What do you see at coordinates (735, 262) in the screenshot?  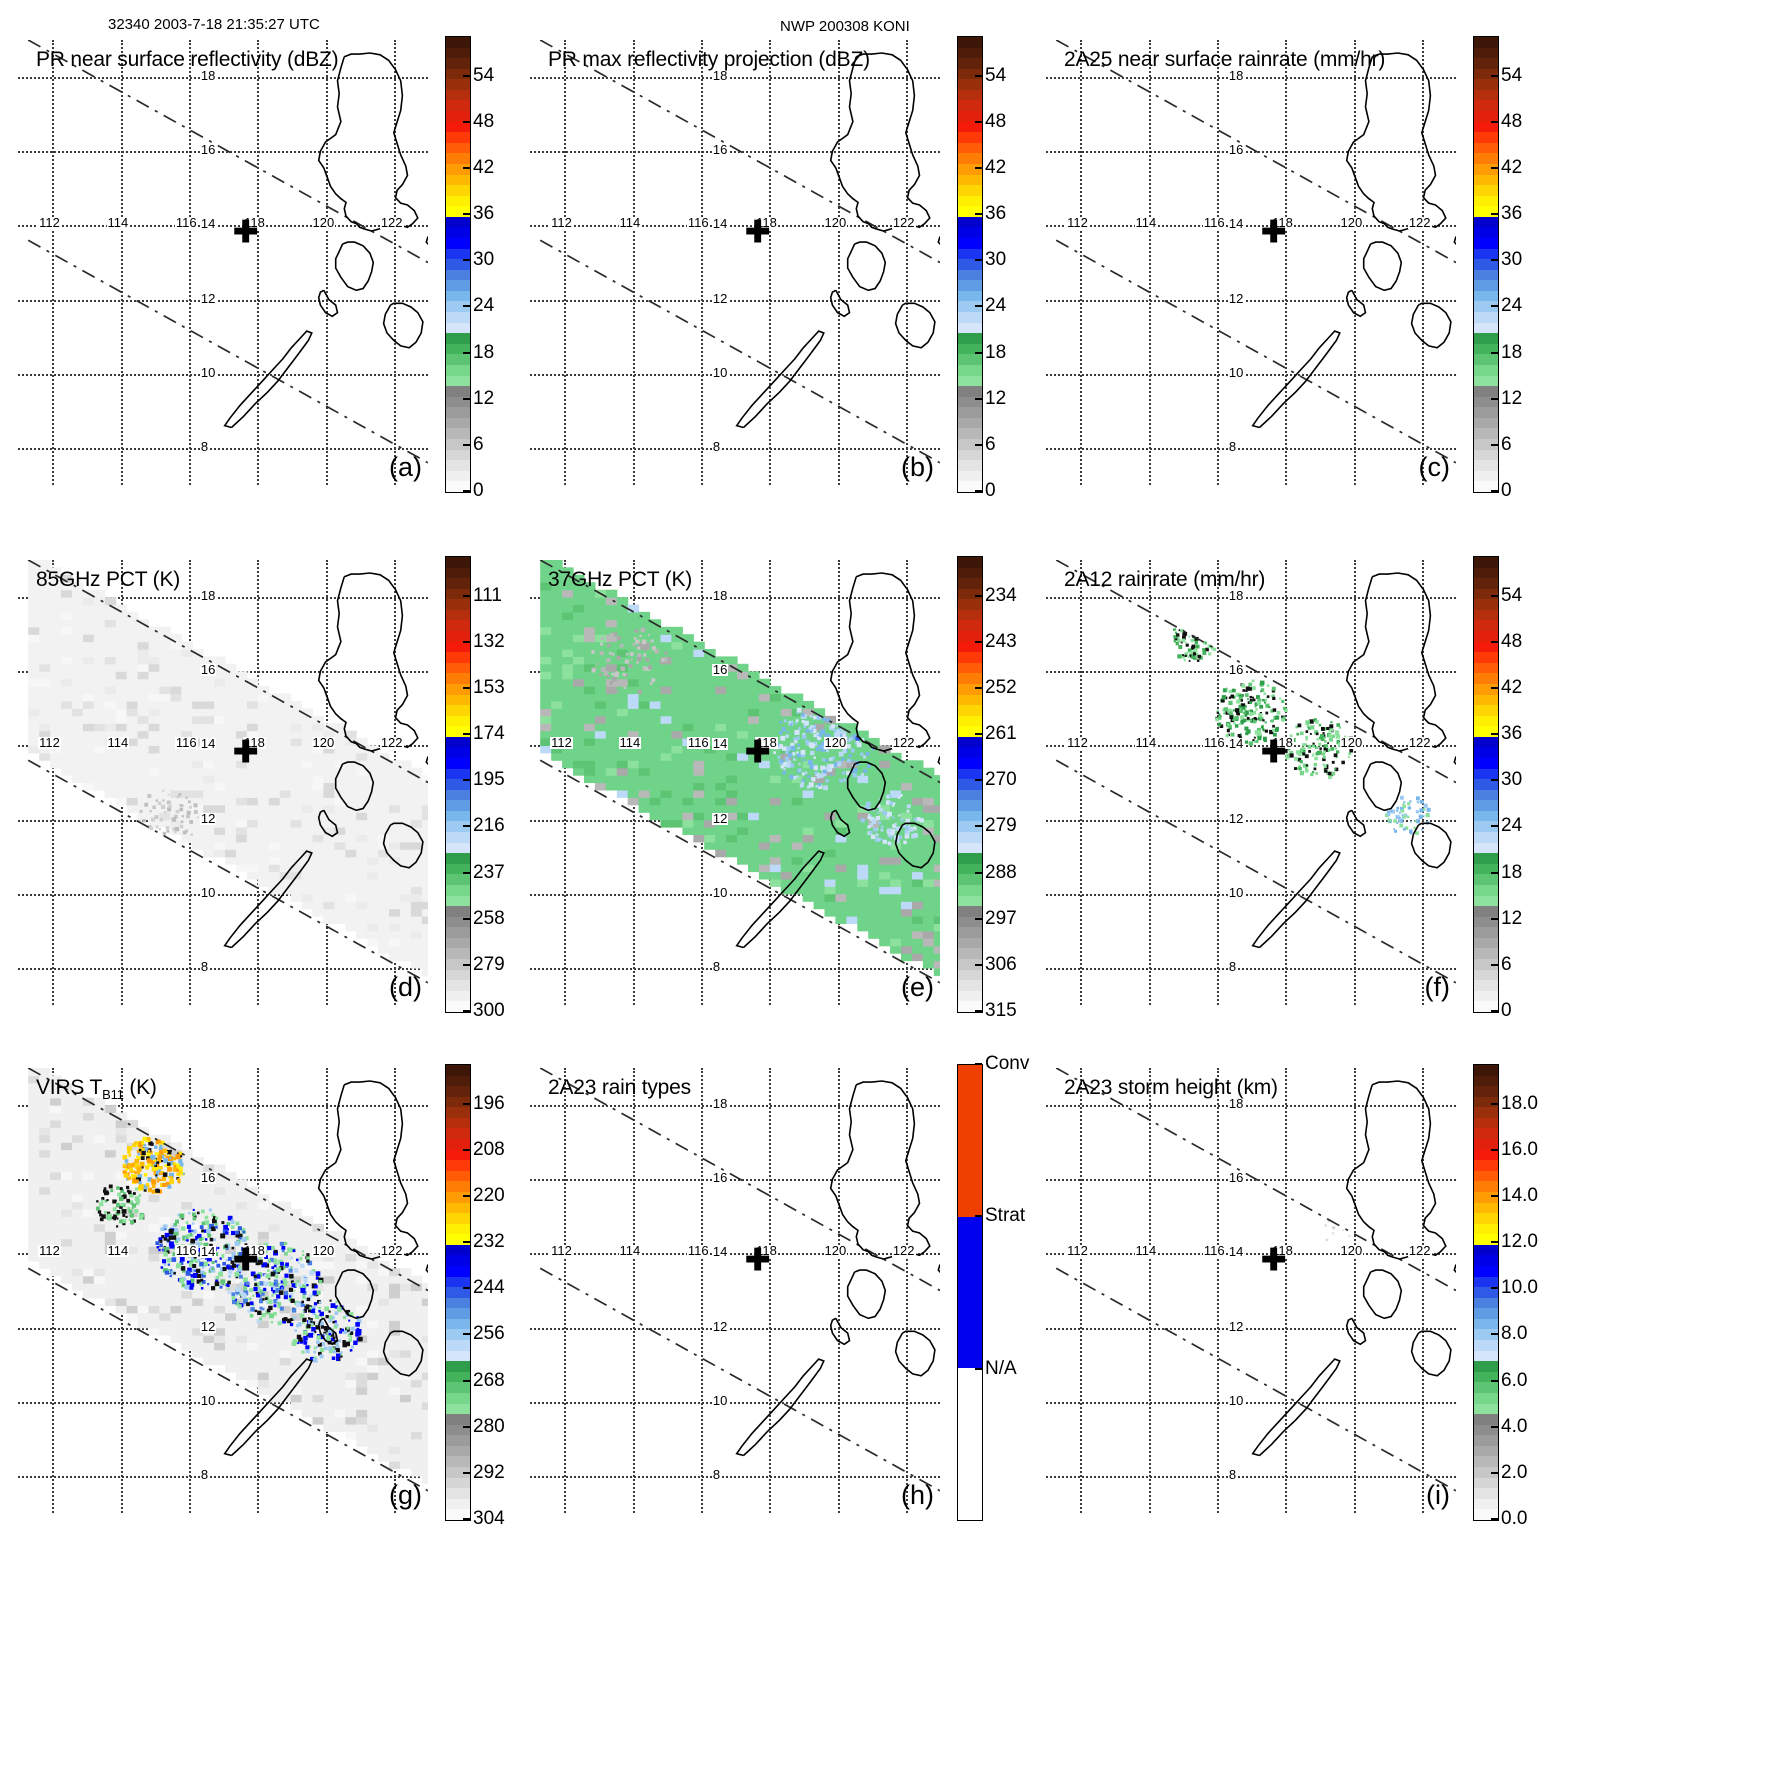 I see `map-b: 112 114 116 118 120 122 18 16 14 12 10 8 ✚` at bounding box center [735, 262].